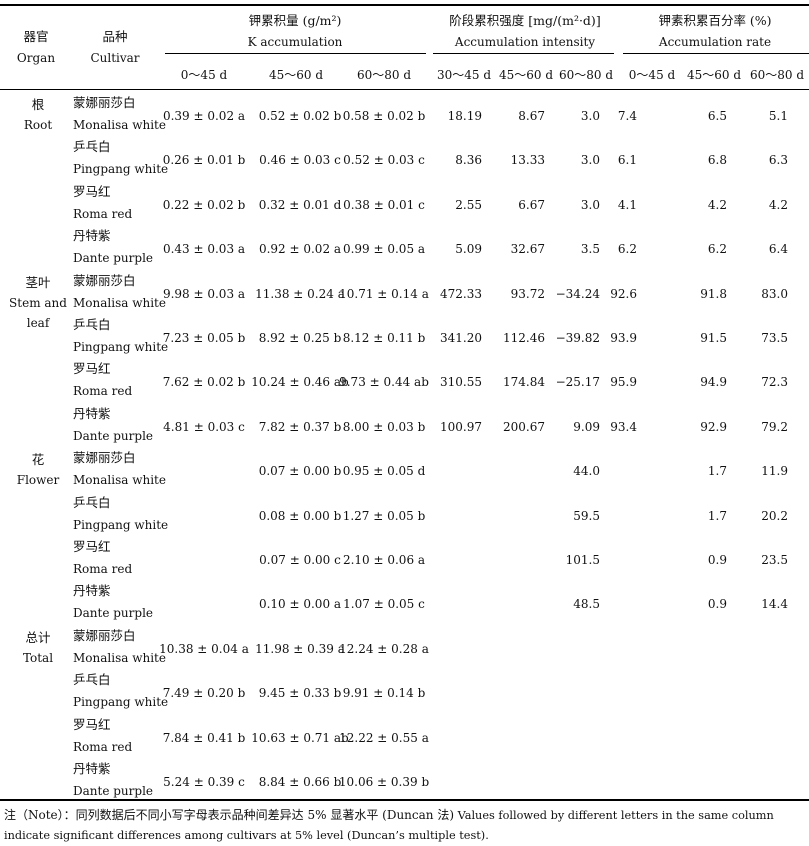 The image size is (809, 846). Describe the element at coordinates (717, 160) in the screenshot. I see `table-cell: 6.8` at that location.